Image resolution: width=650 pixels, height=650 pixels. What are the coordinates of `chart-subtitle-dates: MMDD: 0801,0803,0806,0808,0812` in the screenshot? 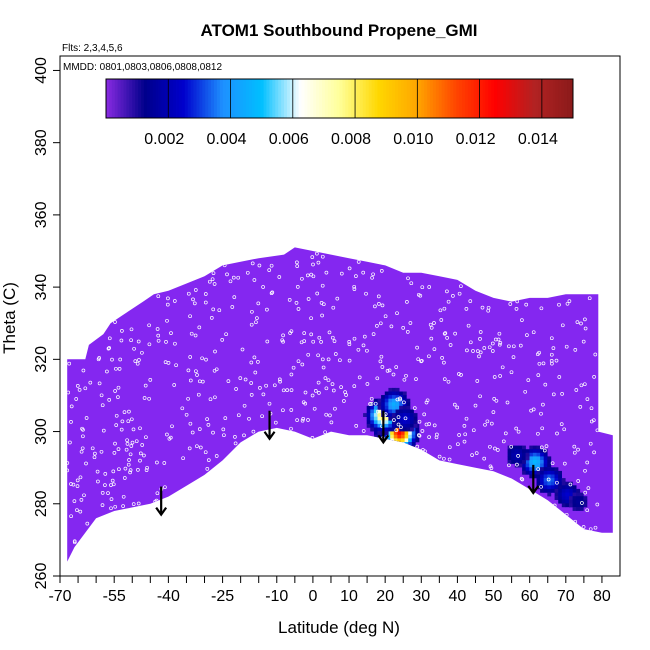 It's located at (142, 67).